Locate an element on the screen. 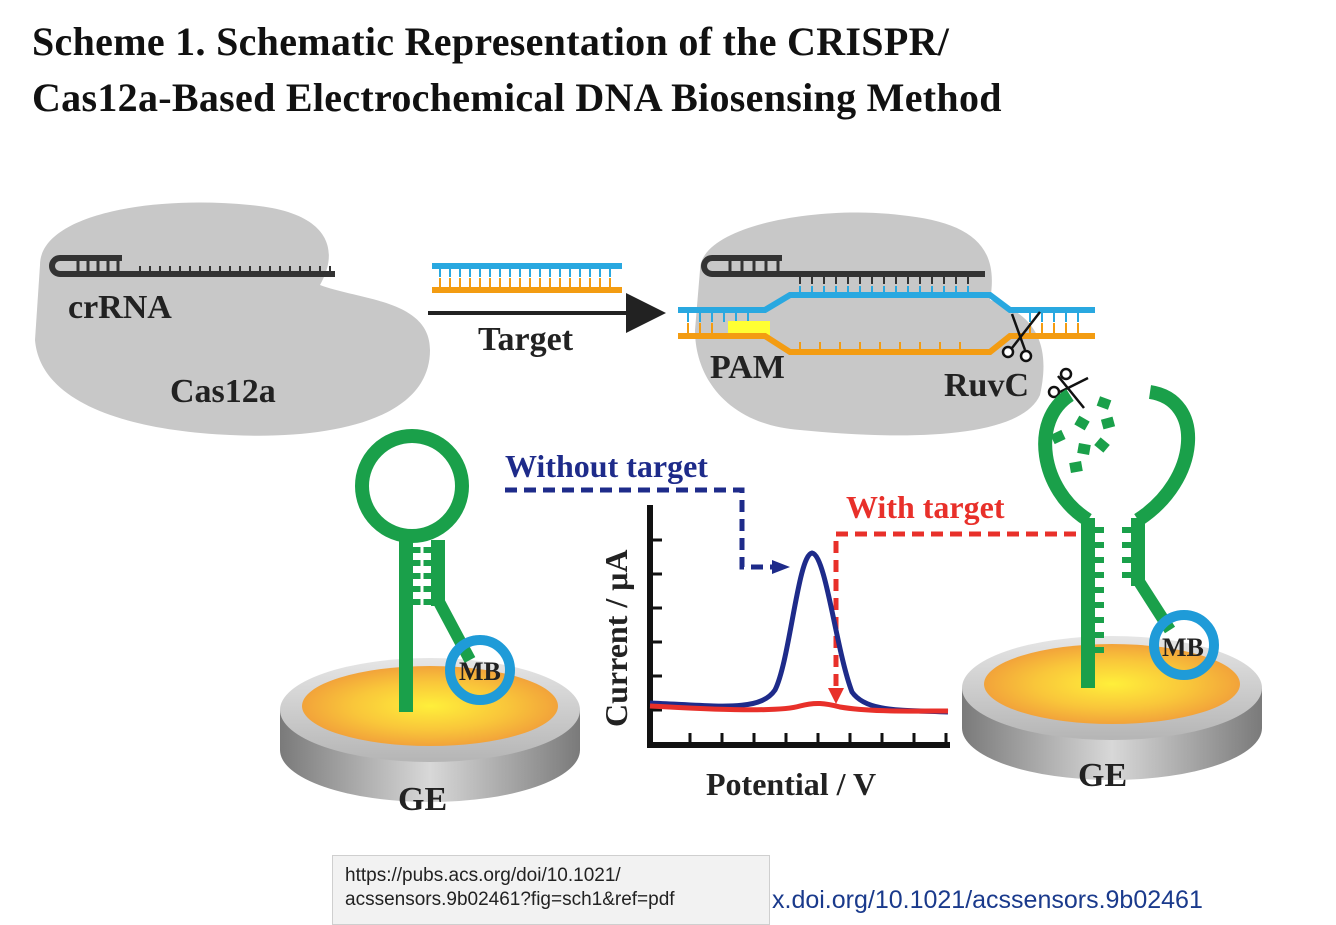 This screenshot has height=925, width=1336. cas12a-label: Cas12a is located at coordinates (223, 391).